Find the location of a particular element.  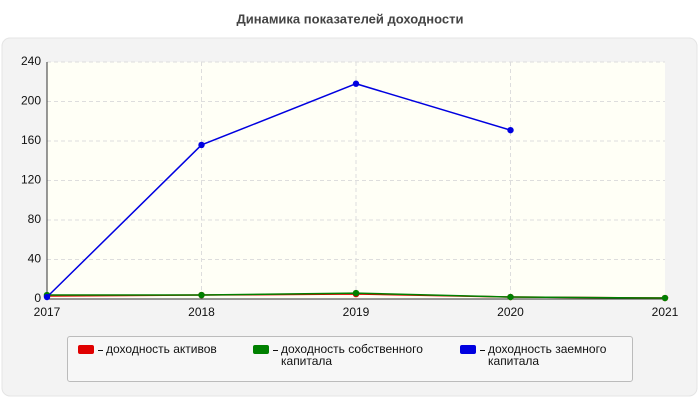

y-tick-label: 160 is located at coordinates (31, 140).